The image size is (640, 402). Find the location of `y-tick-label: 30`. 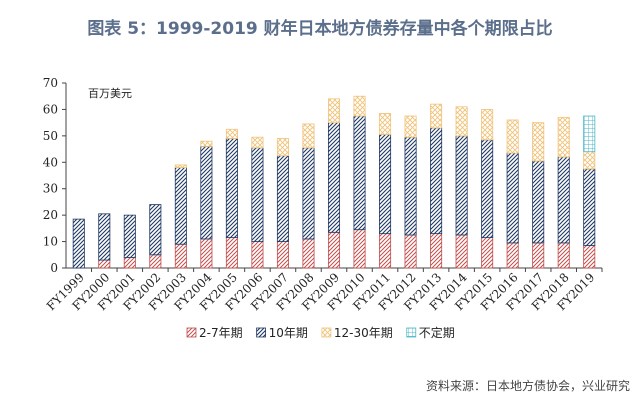

y-tick-label: 30 is located at coordinates (50, 189).